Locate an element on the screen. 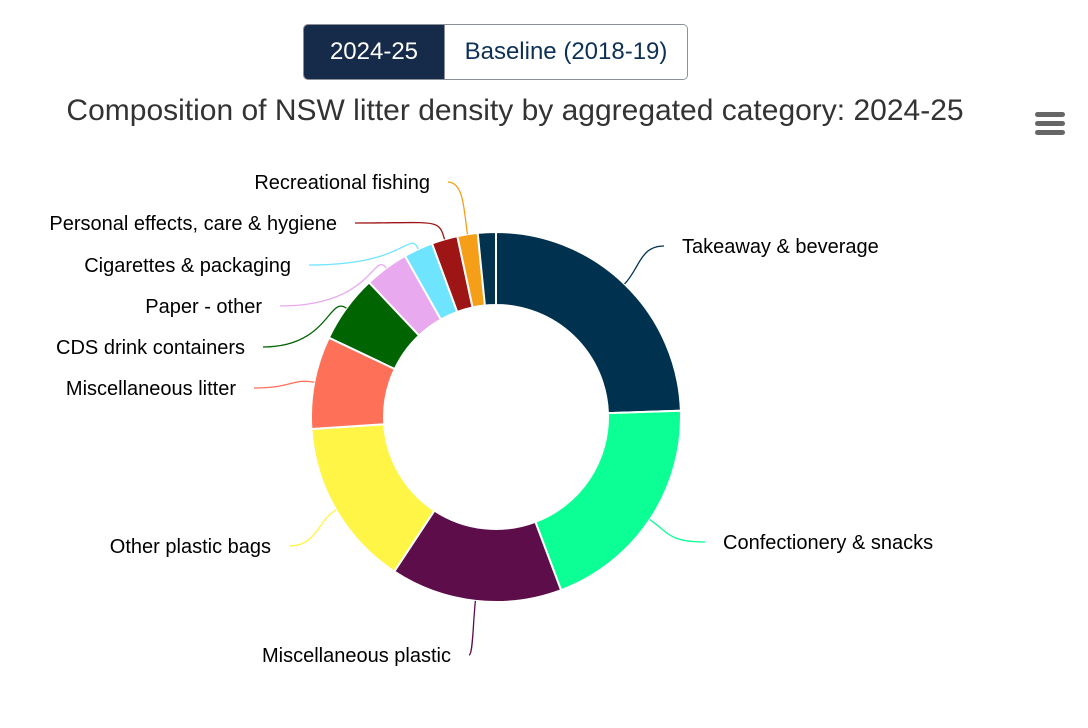 Image resolution: width=1088 pixels, height=728 pixels. period-toggle: 2024-25 Baseline (2018-19) is located at coordinates (495, 52).